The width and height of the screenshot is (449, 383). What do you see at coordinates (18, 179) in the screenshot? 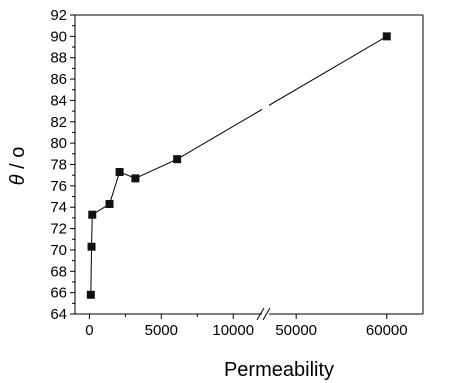
I see `y-axis-title-symbol: θ` at bounding box center [18, 179].